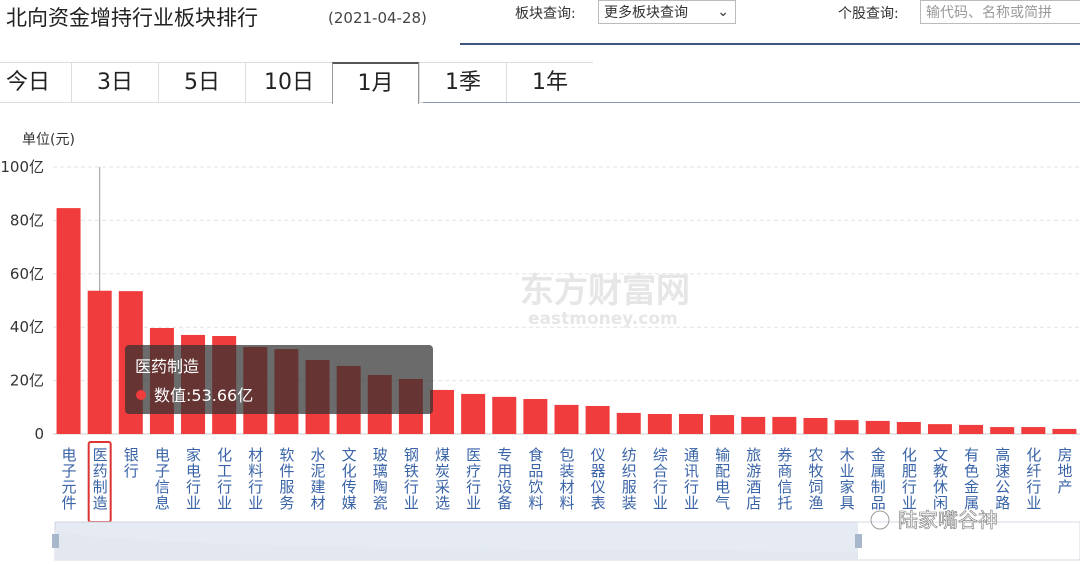 Image resolution: width=1080 pixels, height=565 pixels. What do you see at coordinates (132, 18) in the screenshot?
I see `page-title: 北向资金增持行业板块排行` at bounding box center [132, 18].